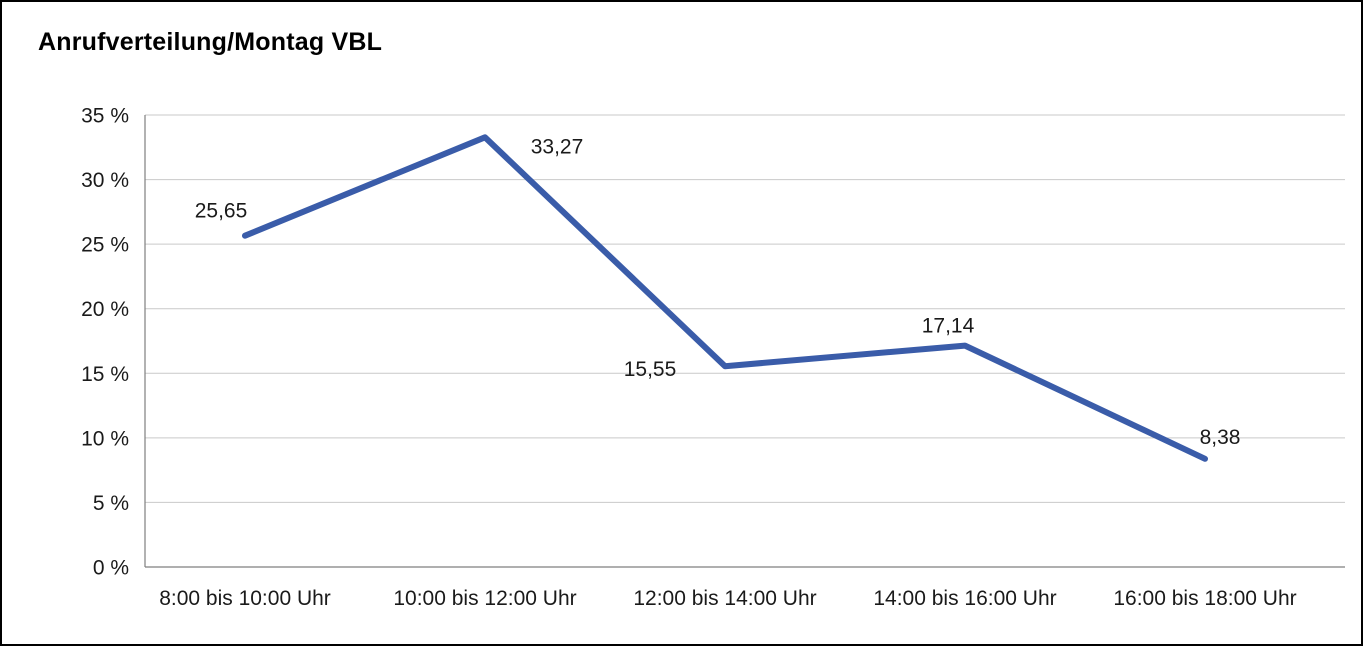 The height and width of the screenshot is (646, 1363). Describe the element at coordinates (221, 211) in the screenshot. I see `data-point-label: 25,65` at that location.